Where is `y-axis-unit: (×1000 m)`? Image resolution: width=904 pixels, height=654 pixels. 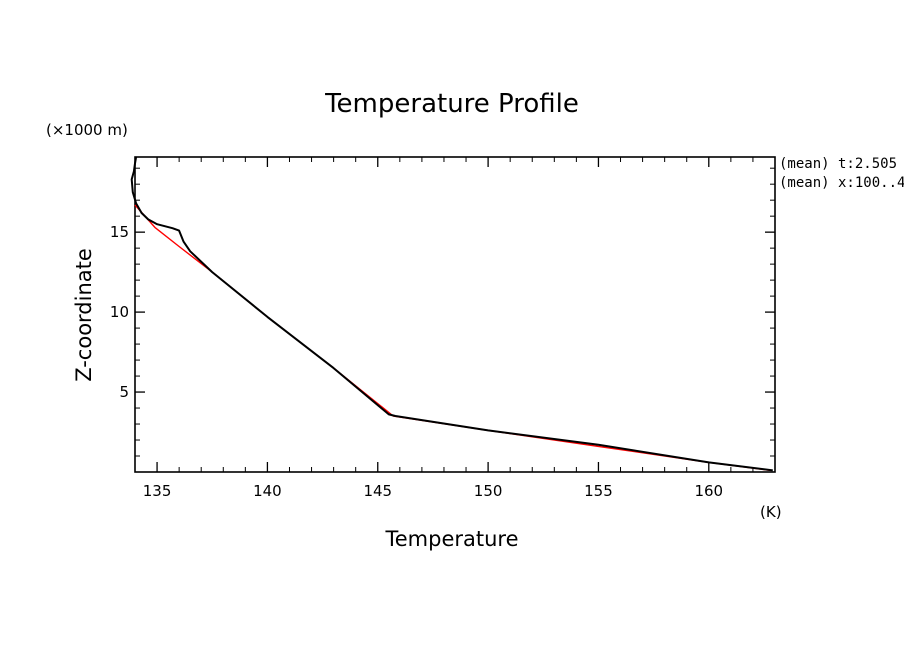 y-axis-unit: (×1000 m) is located at coordinates (87, 130).